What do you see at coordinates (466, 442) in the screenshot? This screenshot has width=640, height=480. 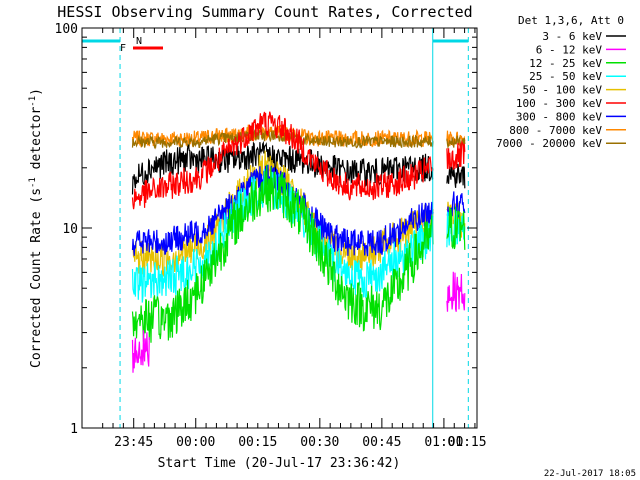 I see `x-tick-label: 01:15` at bounding box center [466, 442].